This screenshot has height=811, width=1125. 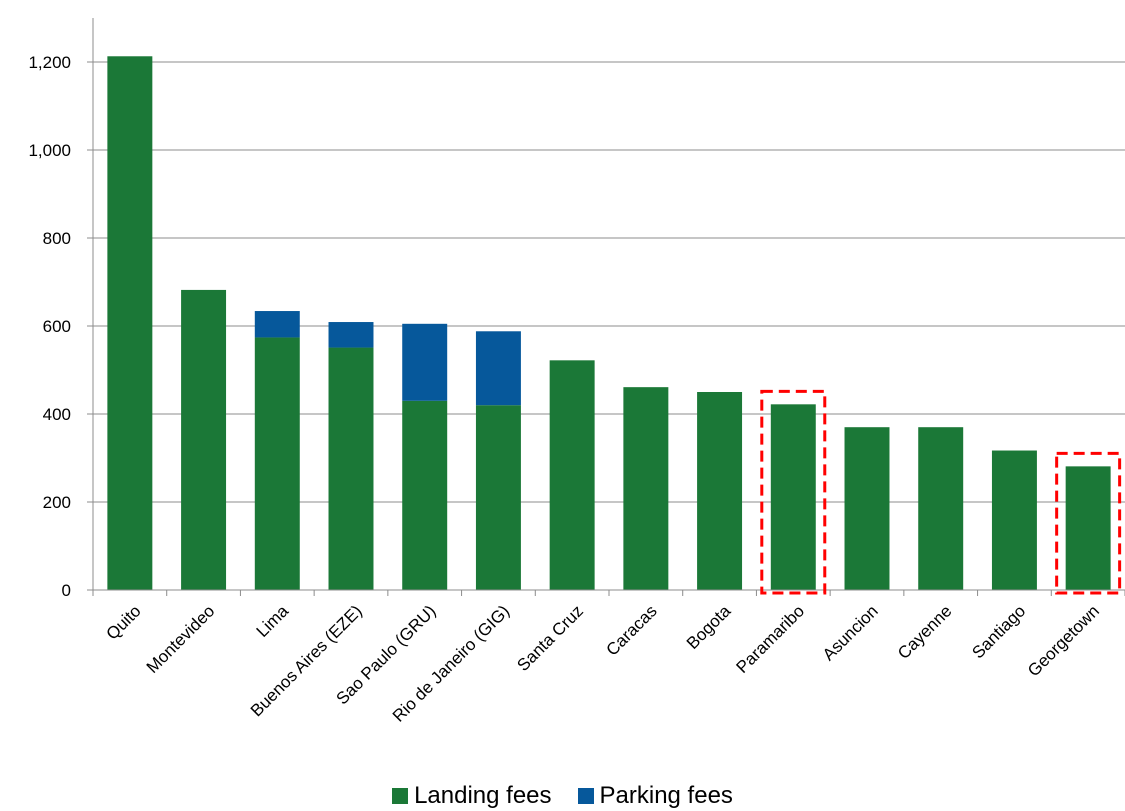 I want to click on legend-item-parking: Parking fees, so click(x=655, y=796).